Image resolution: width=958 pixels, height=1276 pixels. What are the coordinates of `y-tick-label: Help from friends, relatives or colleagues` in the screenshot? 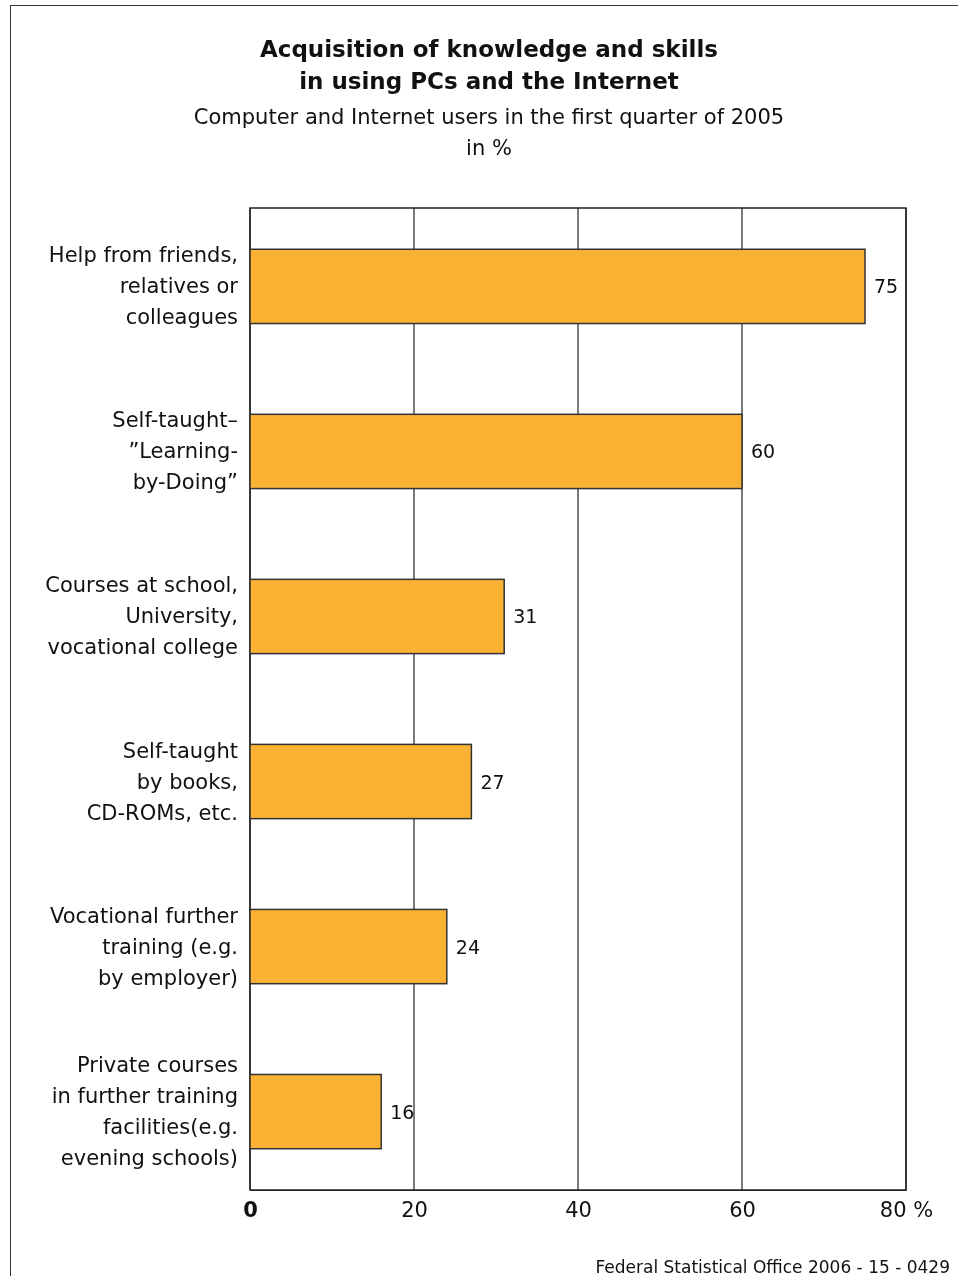 It's located at (143, 286).